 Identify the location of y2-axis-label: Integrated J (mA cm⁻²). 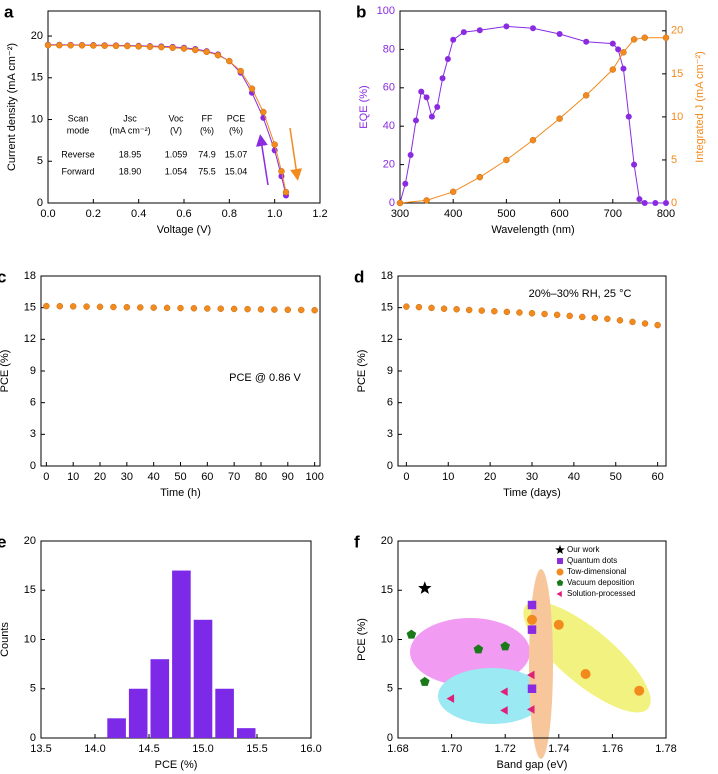
(700, 107).